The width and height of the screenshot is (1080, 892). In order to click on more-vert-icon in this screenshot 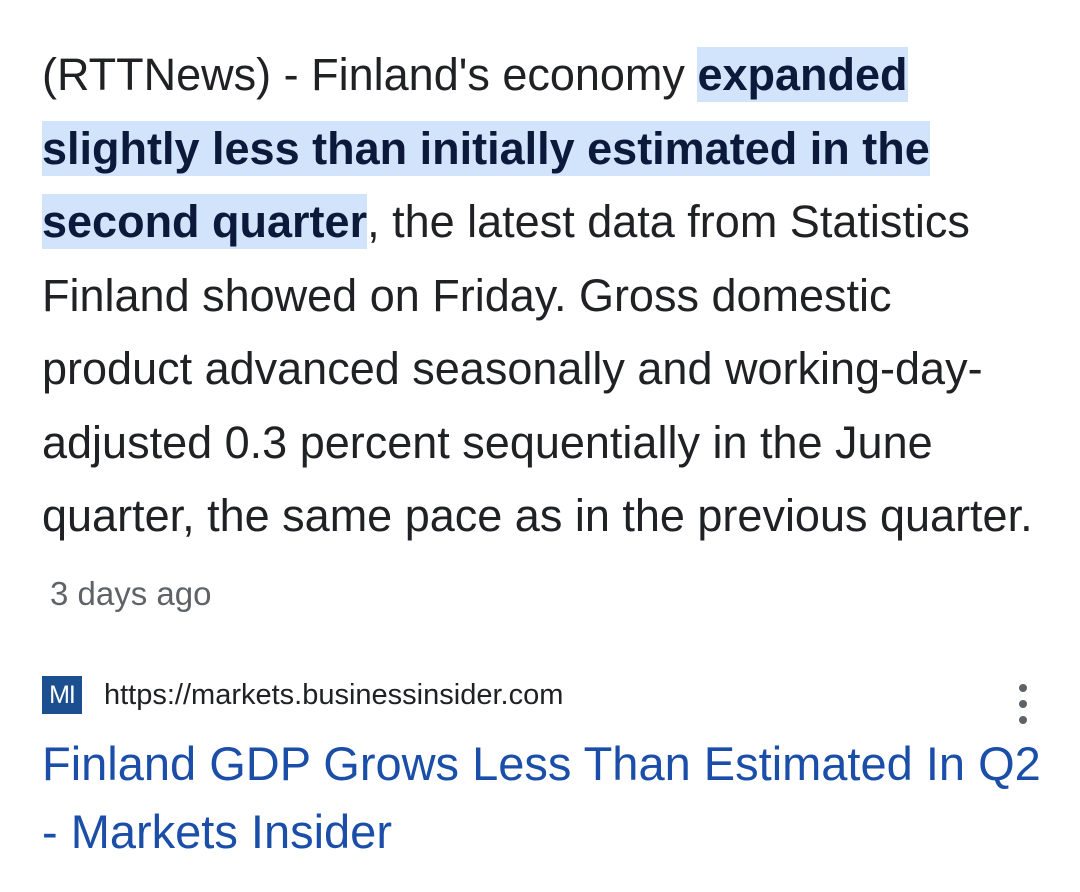, I will do `click(1023, 704)`.